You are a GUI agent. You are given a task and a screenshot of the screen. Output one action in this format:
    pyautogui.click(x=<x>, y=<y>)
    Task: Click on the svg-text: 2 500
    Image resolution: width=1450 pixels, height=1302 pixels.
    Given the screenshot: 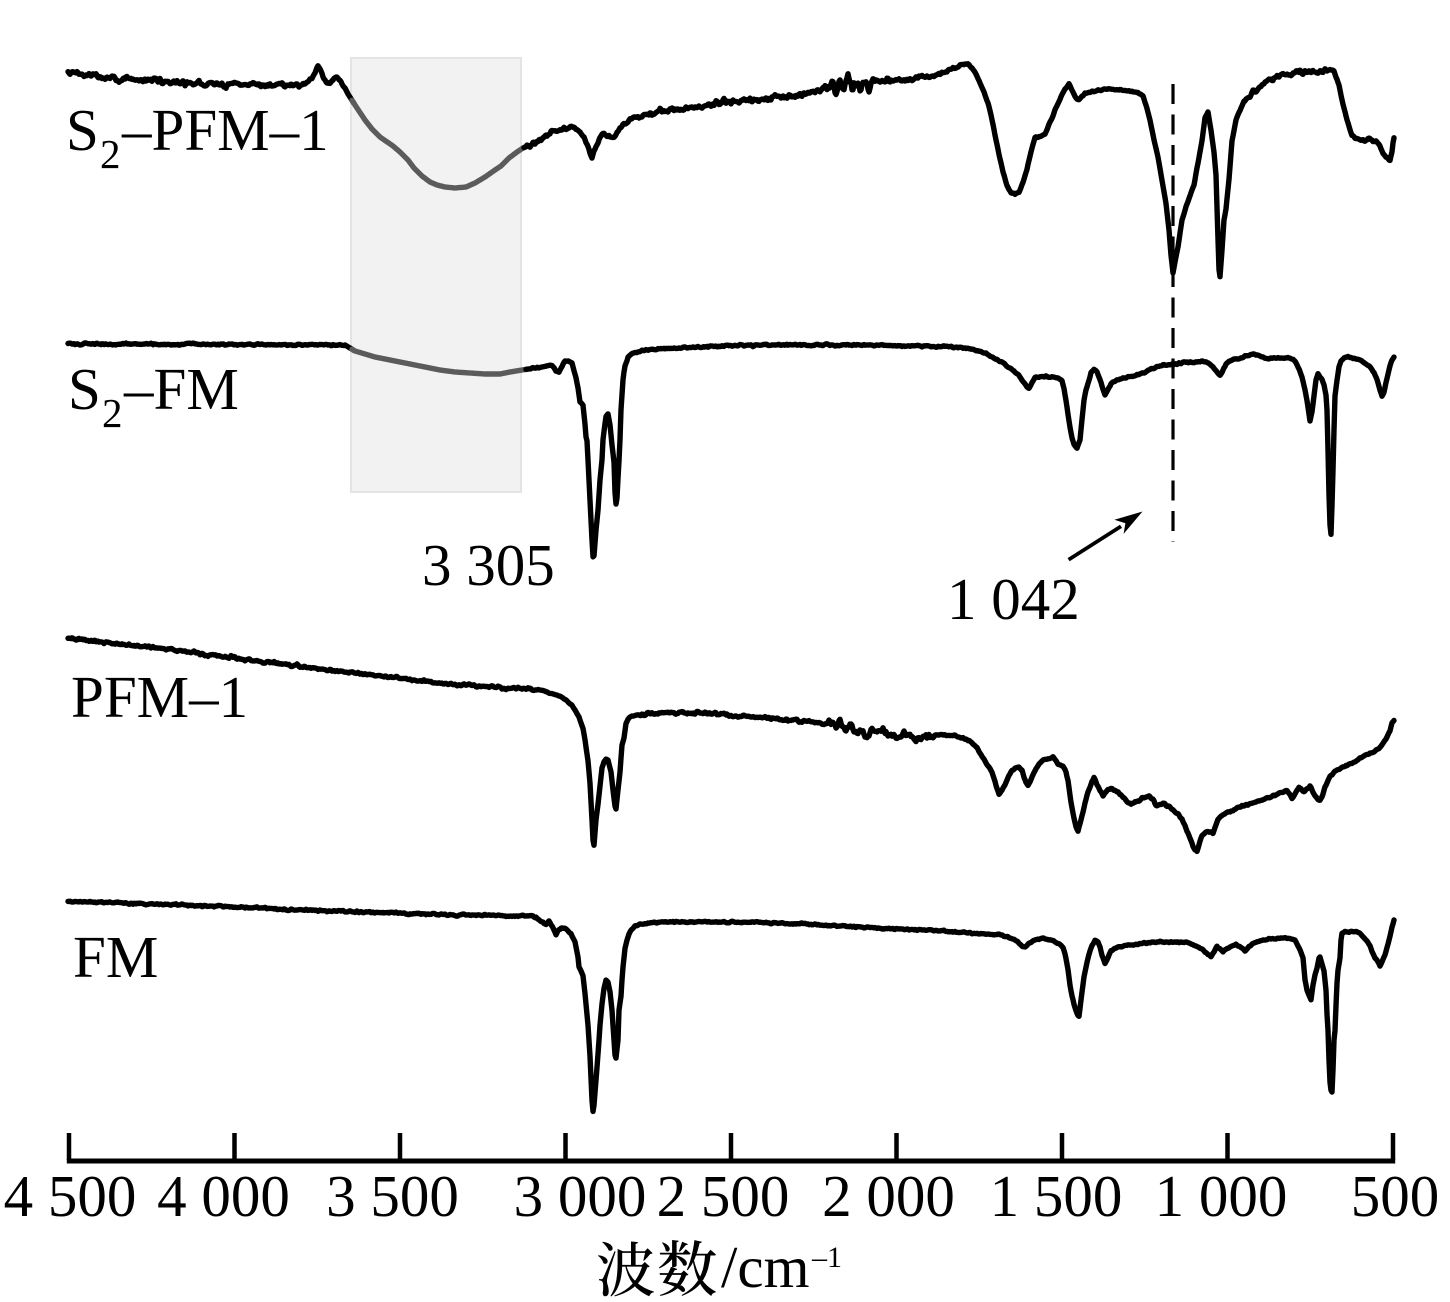 What is the action you would take?
    pyautogui.click(x=723, y=1196)
    